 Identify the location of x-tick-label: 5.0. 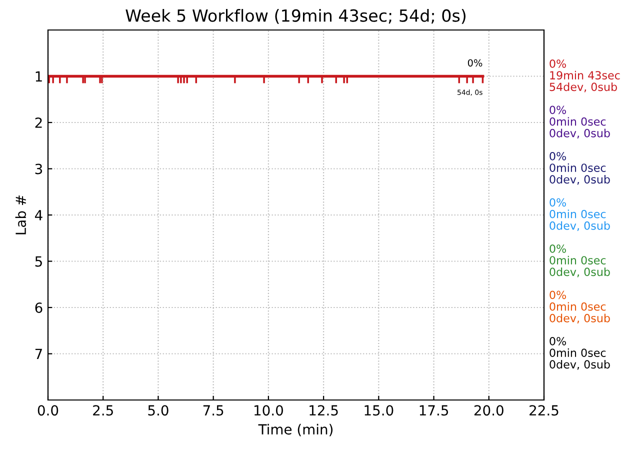
(158, 410).